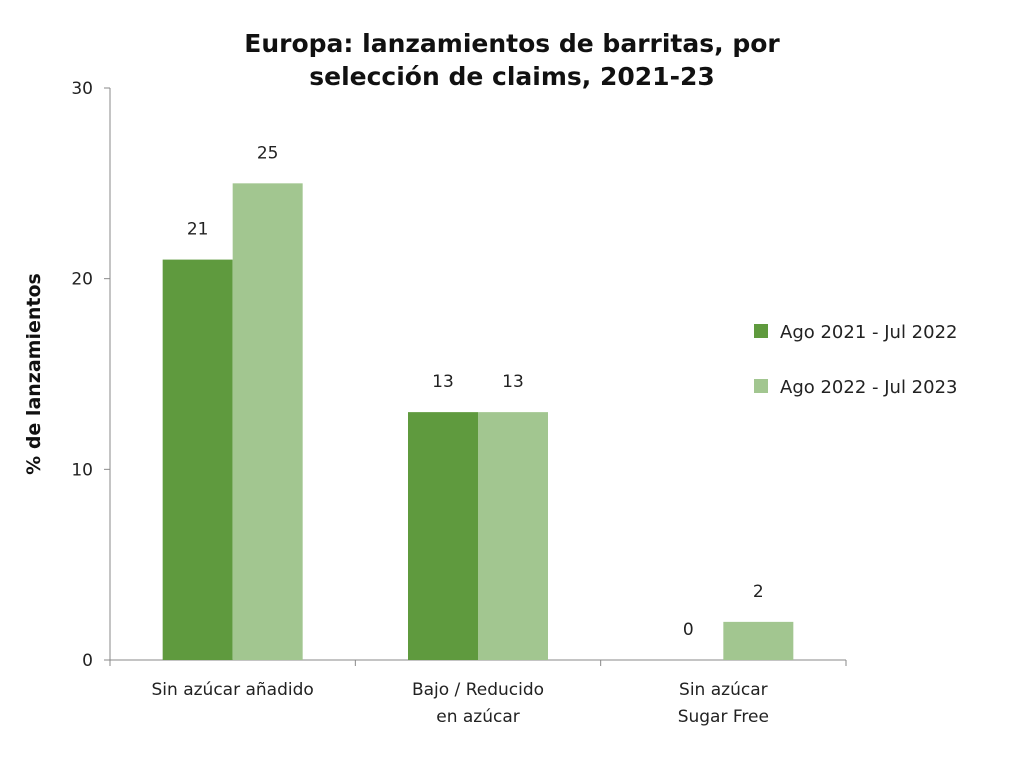  I want to click on x-category-label: Sin azúcar, so click(723, 690).